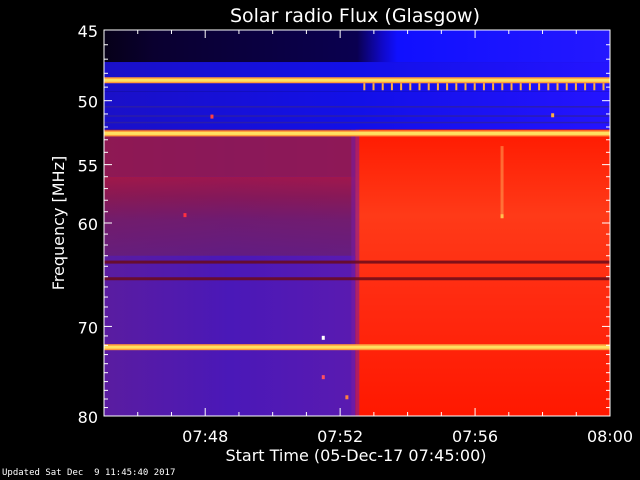 The height and width of the screenshot is (480, 640). Describe the element at coordinates (230, 153) in the screenshot. I see `region-pre-burst-upper` at that location.